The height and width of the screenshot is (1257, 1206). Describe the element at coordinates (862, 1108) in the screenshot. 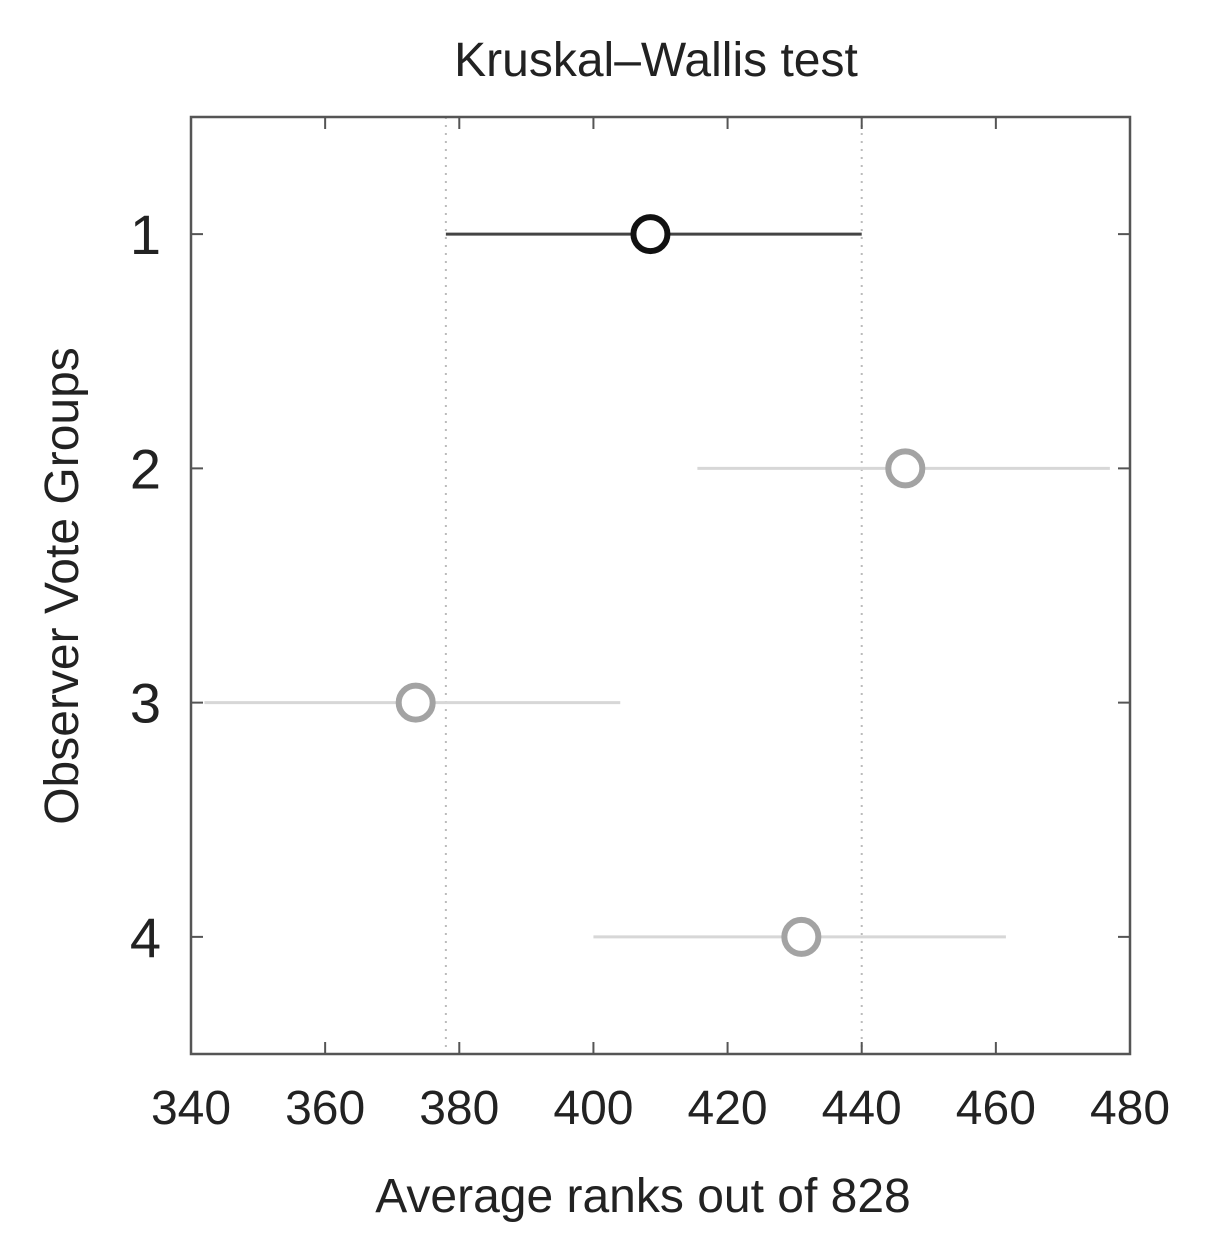

I see `x-tick-label: 440` at that location.